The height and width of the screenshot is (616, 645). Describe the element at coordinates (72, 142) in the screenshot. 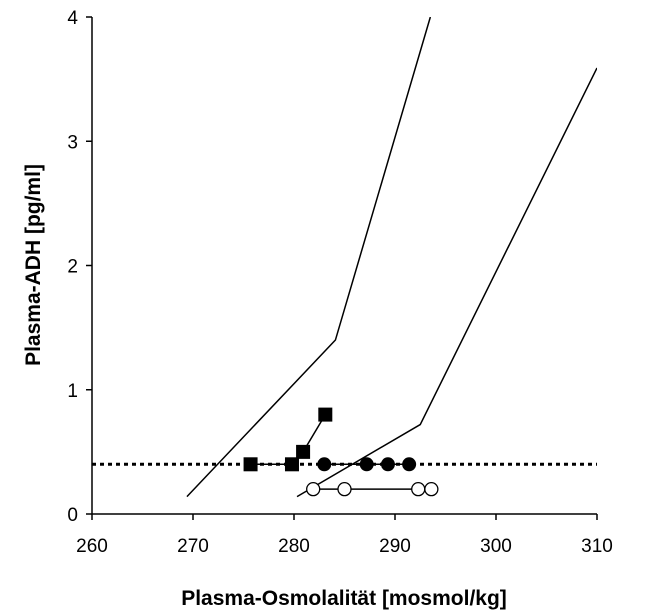

I see `y-tick-label: 3` at that location.